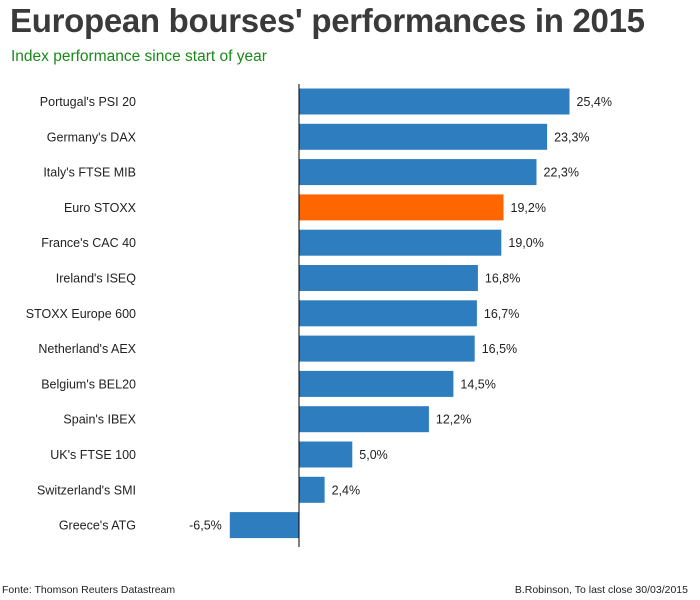 The image size is (700, 600). What do you see at coordinates (205, 526) in the screenshot?
I see `value-label: -6,5%` at bounding box center [205, 526].